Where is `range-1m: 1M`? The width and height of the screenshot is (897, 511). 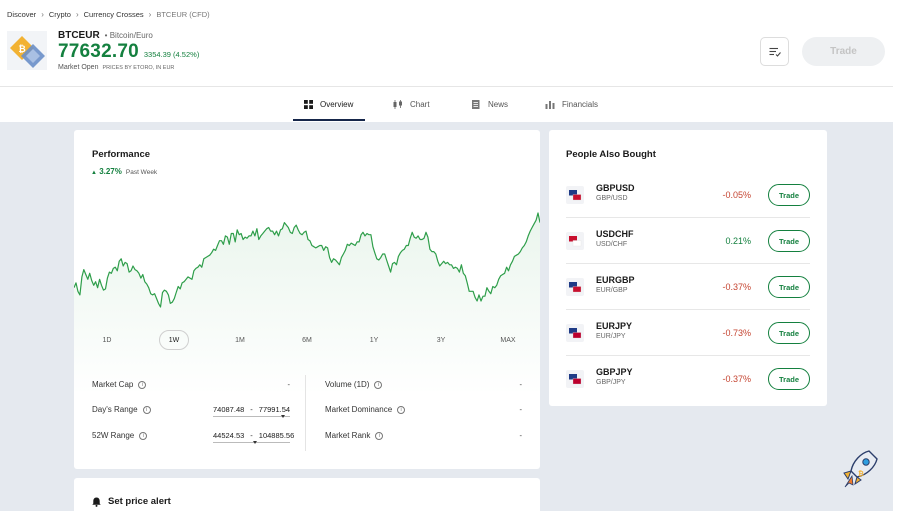
range-1m: 1M is located at coordinates (240, 340).